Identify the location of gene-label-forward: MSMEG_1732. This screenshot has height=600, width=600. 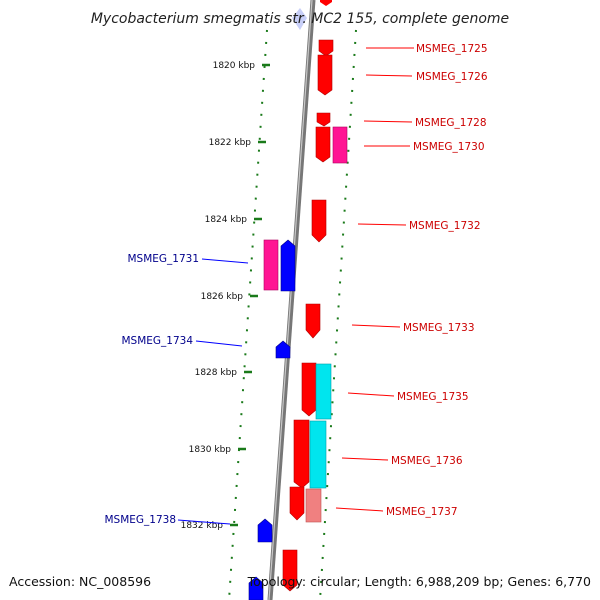
(445, 226).